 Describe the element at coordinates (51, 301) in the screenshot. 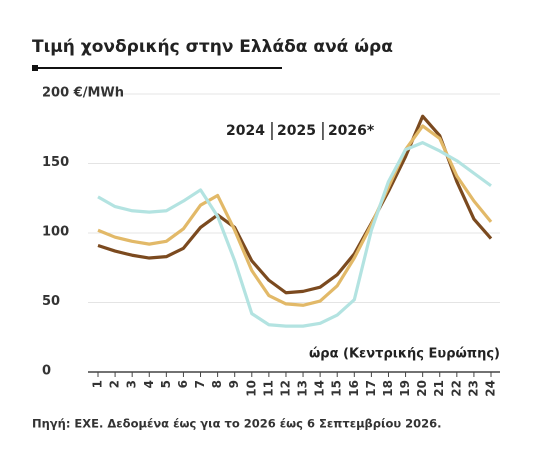

I see `y-tick-label: 50` at that location.